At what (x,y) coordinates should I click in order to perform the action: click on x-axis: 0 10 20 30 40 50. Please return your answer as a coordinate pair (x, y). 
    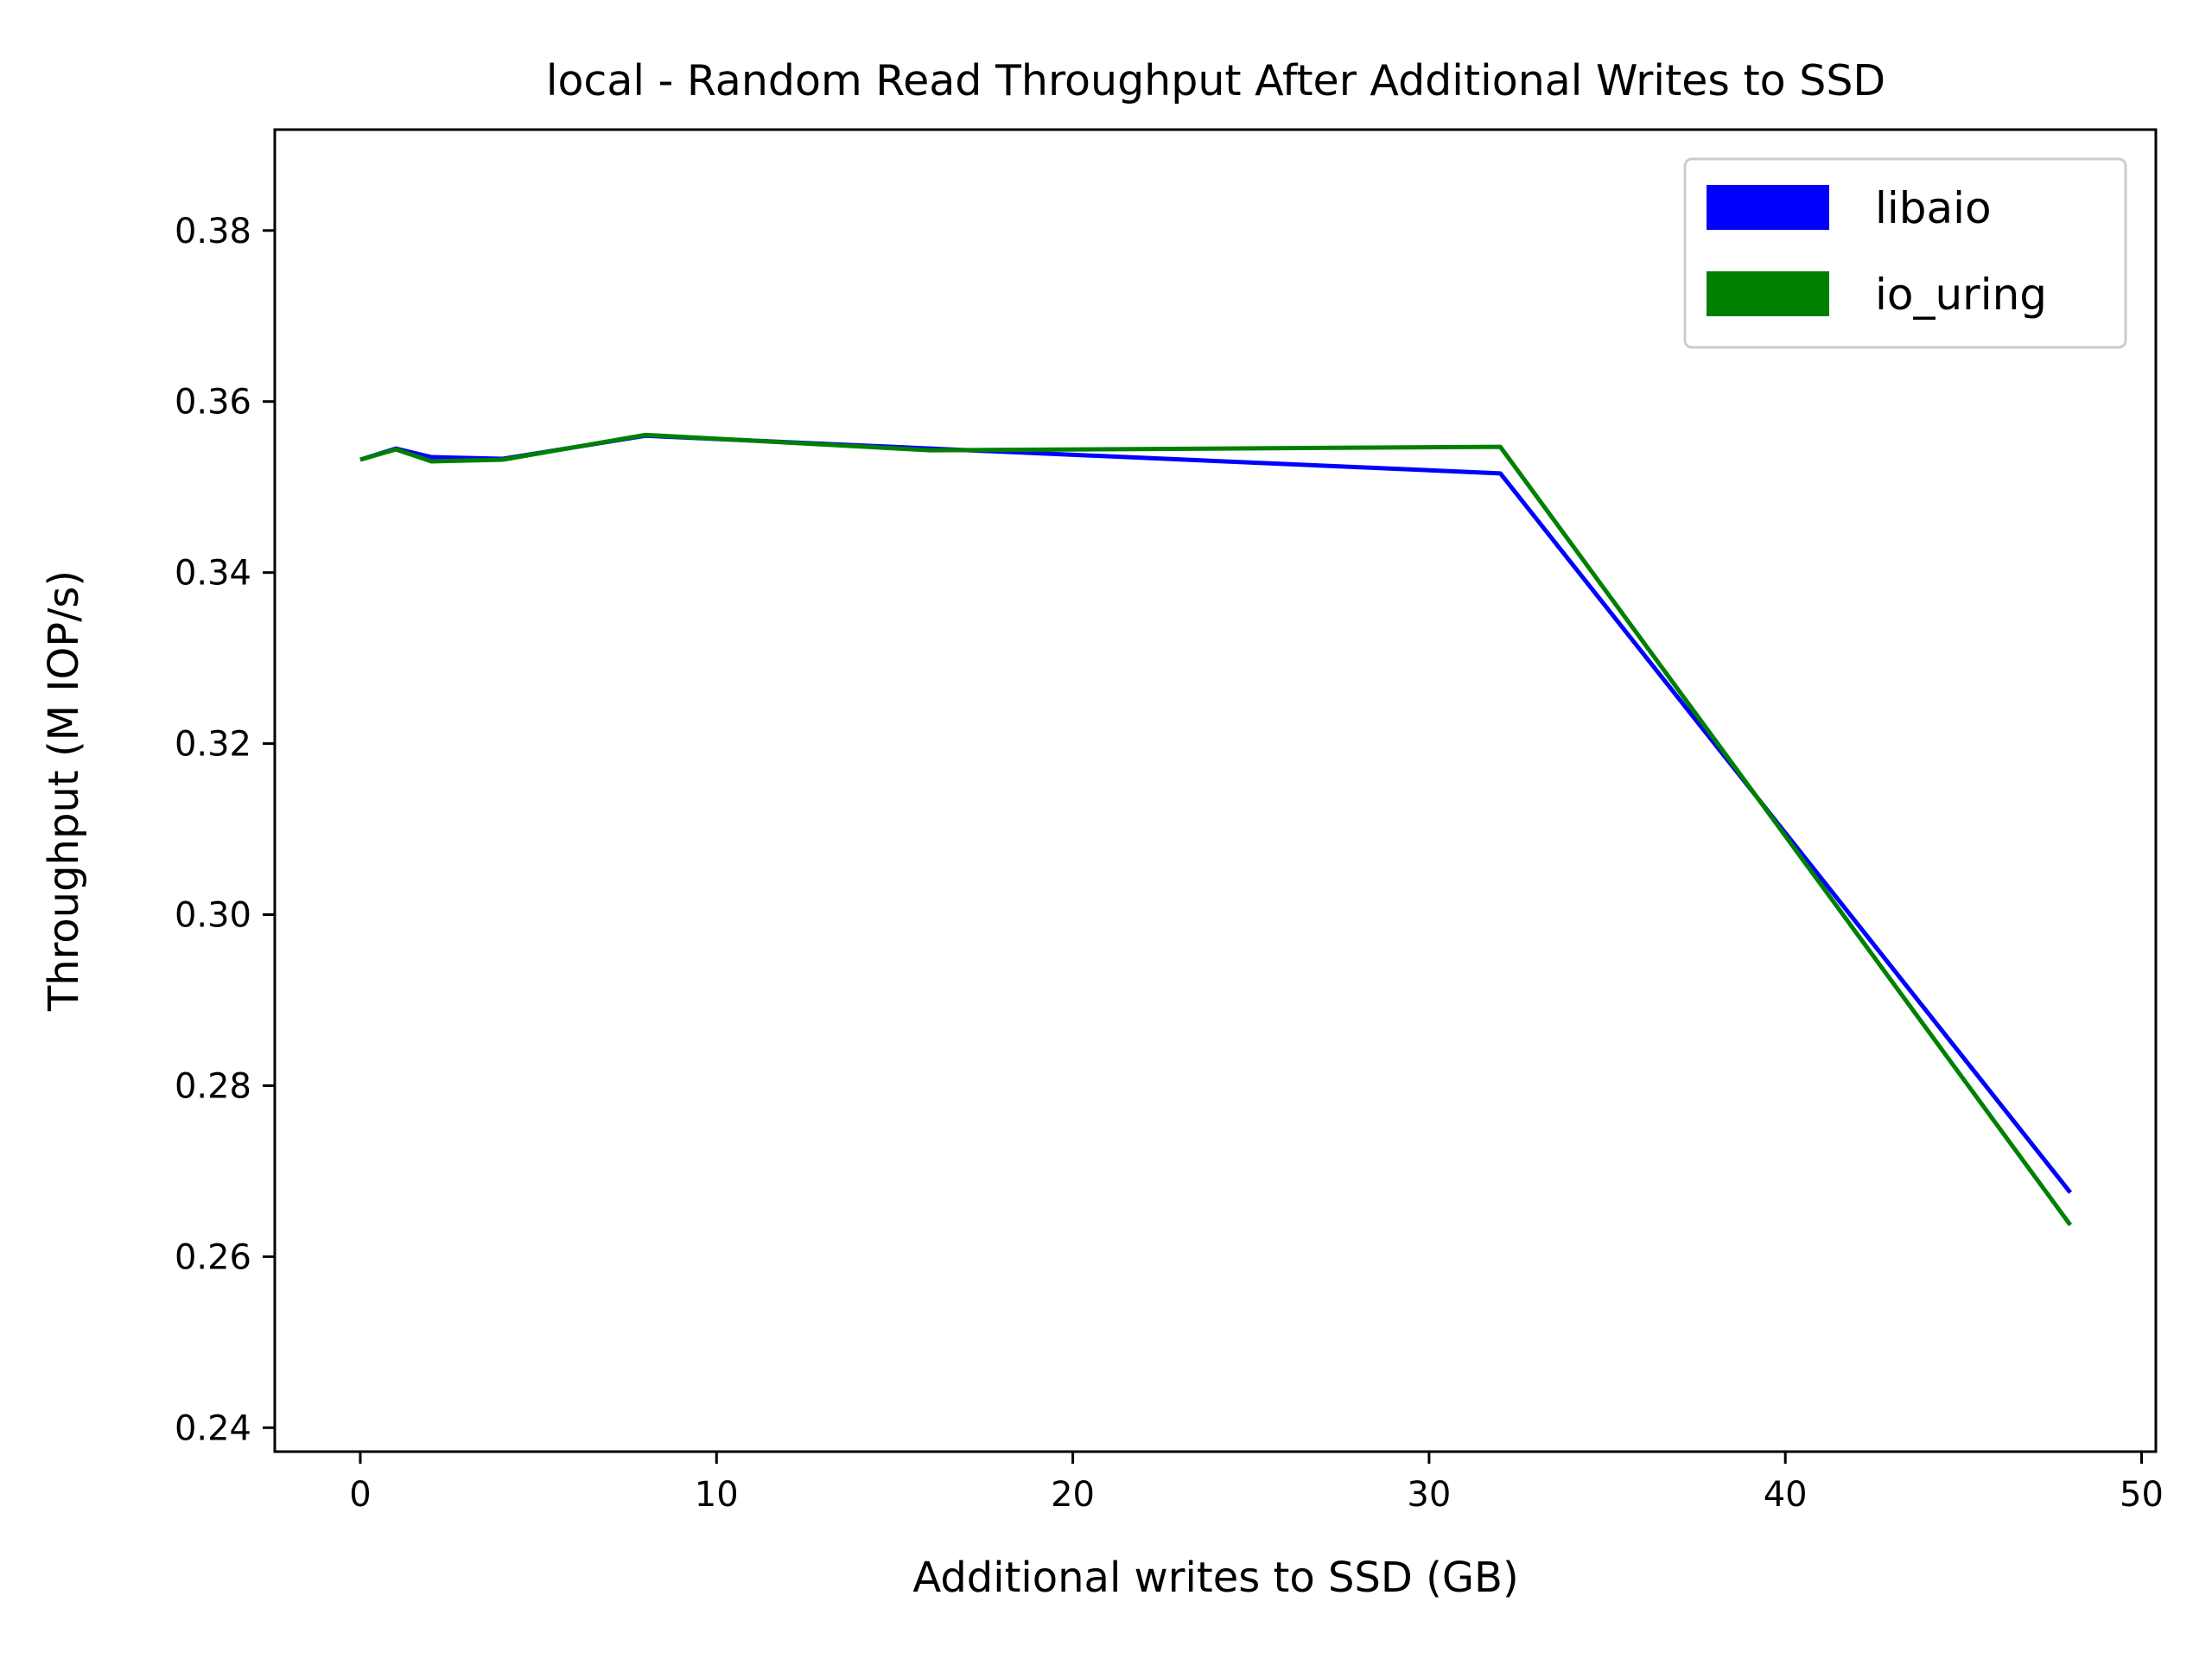
    Looking at the image, I should click on (1256, 1483).